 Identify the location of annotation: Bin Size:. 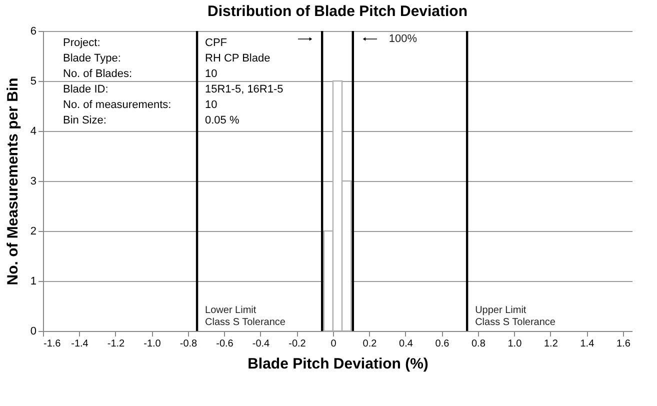
(84, 120).